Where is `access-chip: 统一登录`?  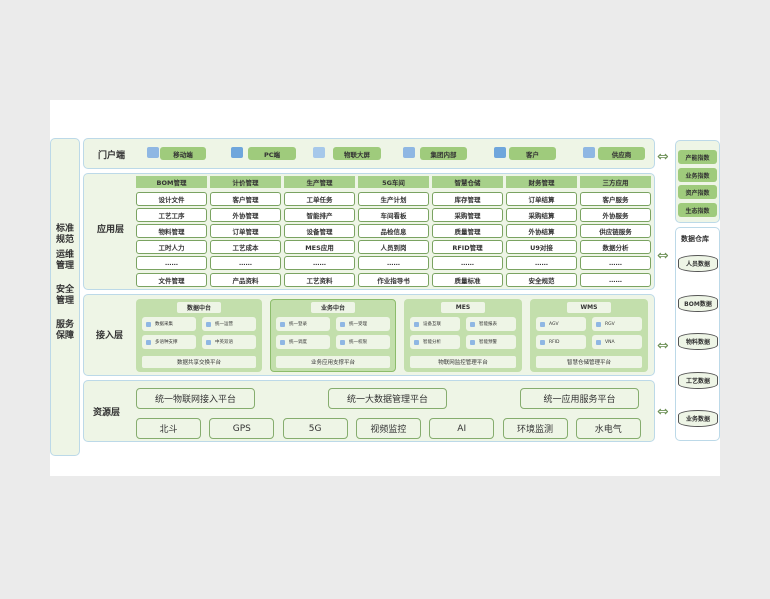
access-chip: 统一登录 is located at coordinates (303, 324).